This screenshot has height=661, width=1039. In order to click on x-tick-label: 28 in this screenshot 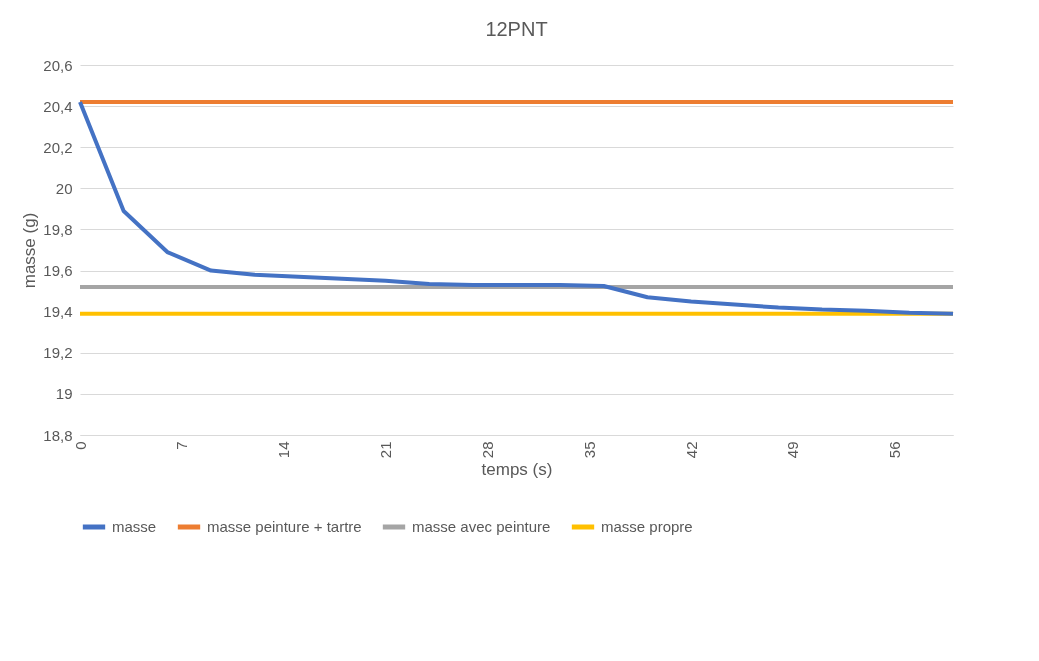, I will do `click(487, 450)`.